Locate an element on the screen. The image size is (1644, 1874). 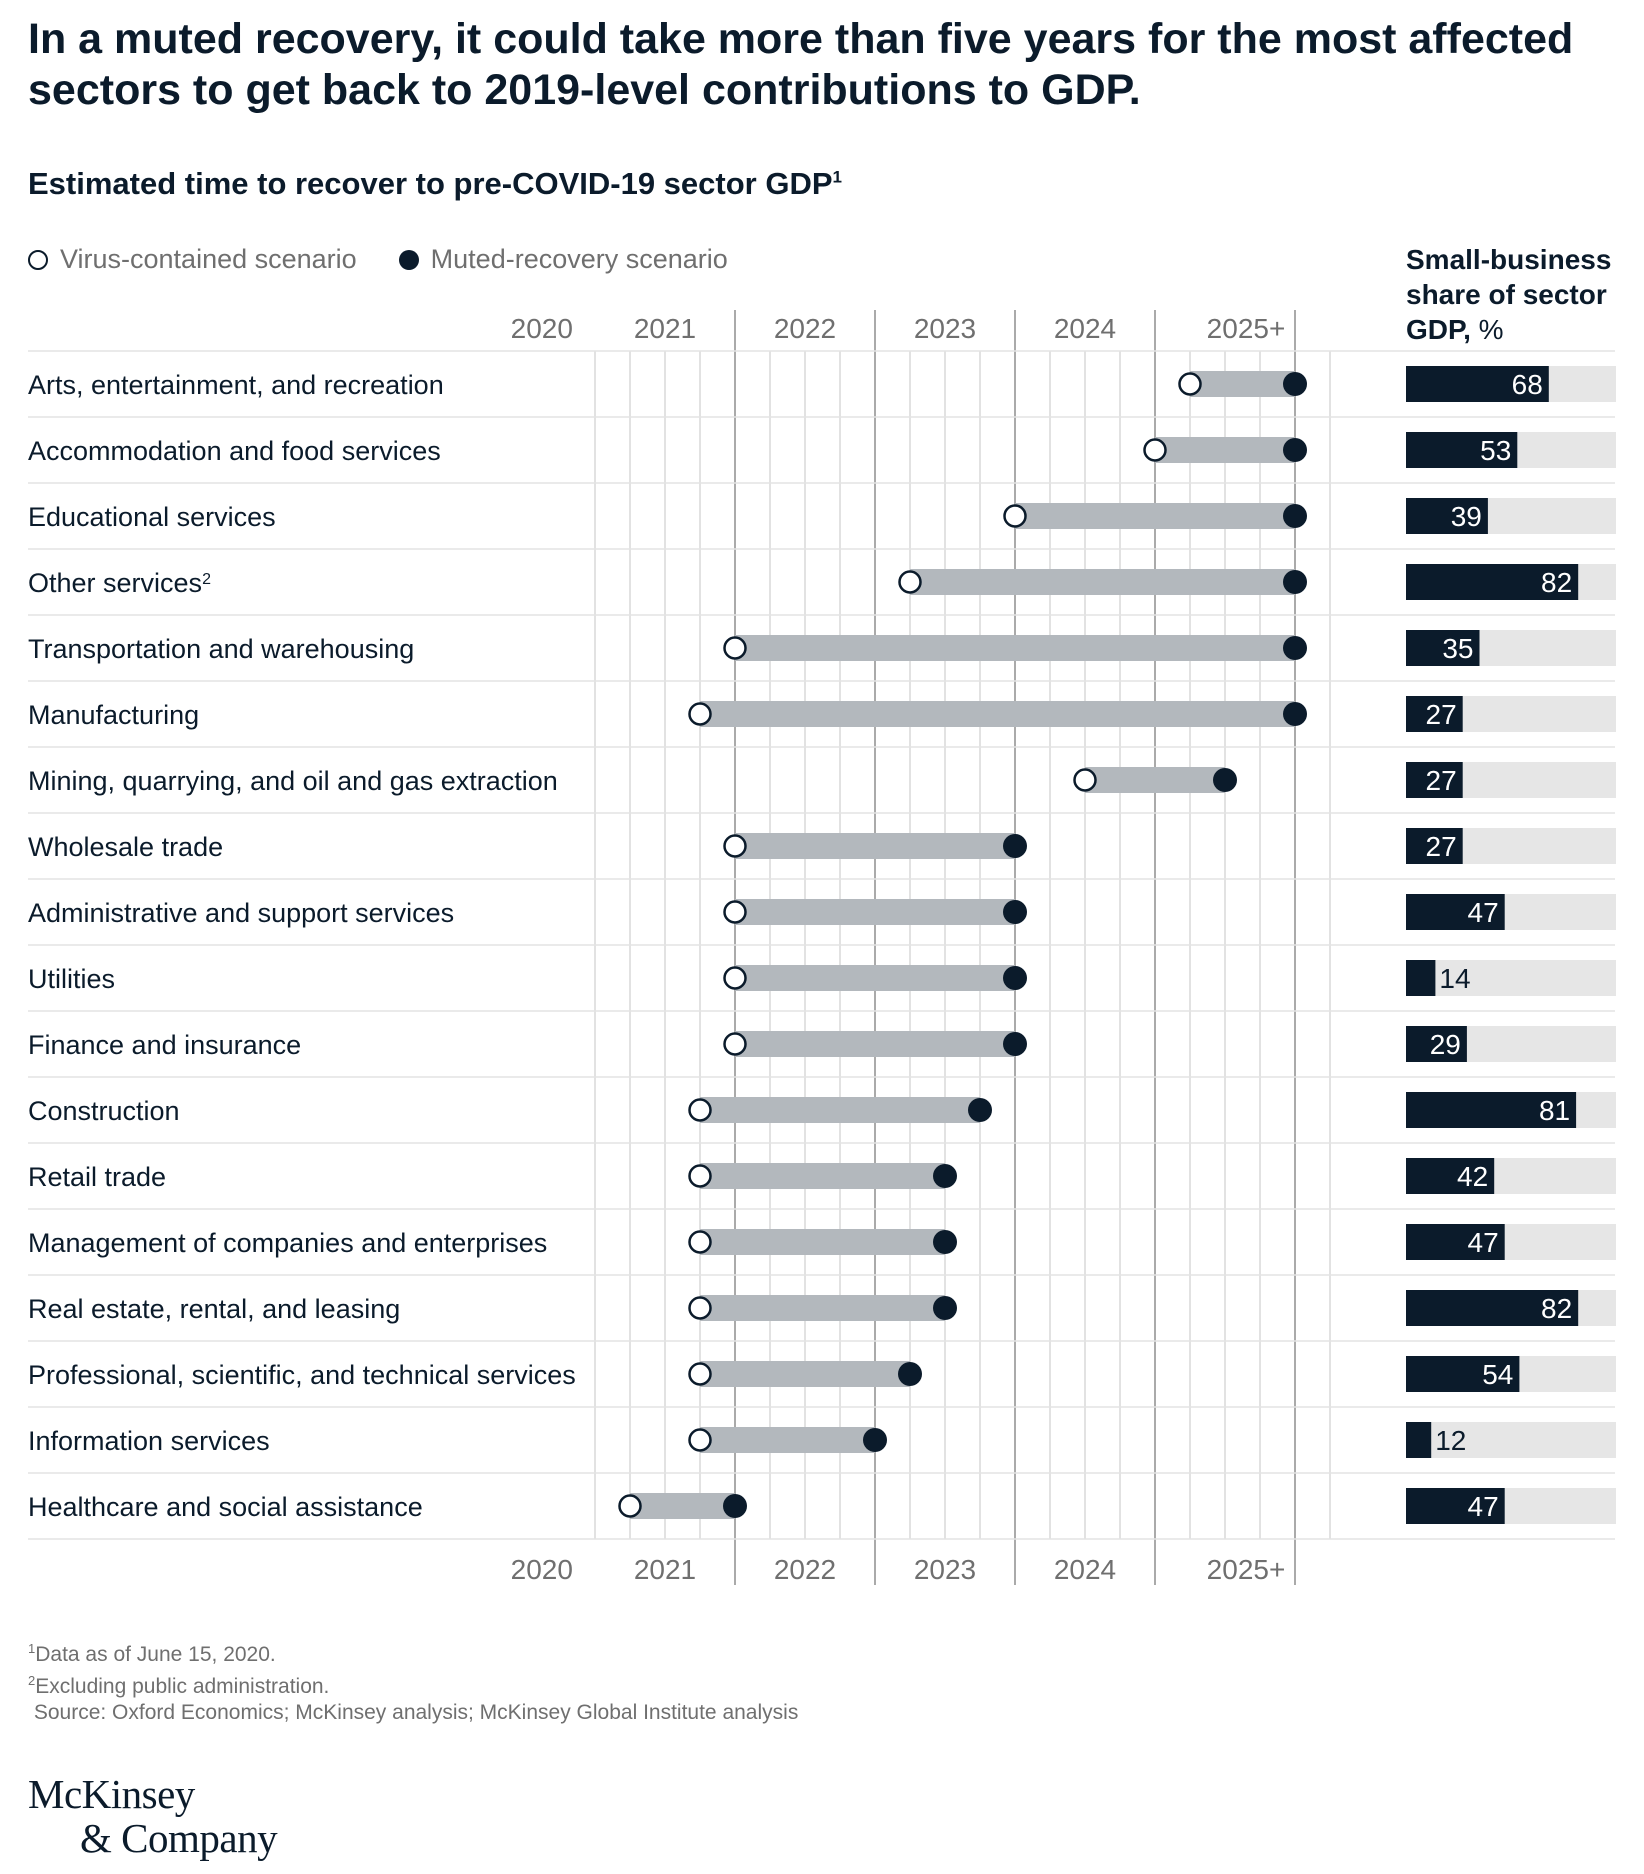
x-tick-label-bottom: 2020 is located at coordinates (542, 1569).